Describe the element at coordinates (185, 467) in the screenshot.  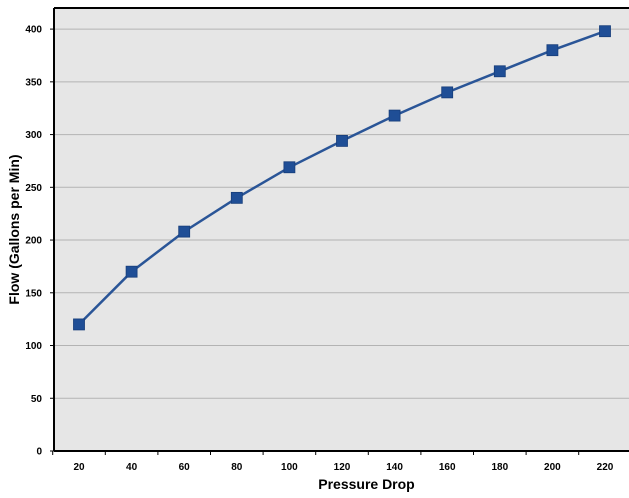
I see `x-tick-label: 60` at that location.